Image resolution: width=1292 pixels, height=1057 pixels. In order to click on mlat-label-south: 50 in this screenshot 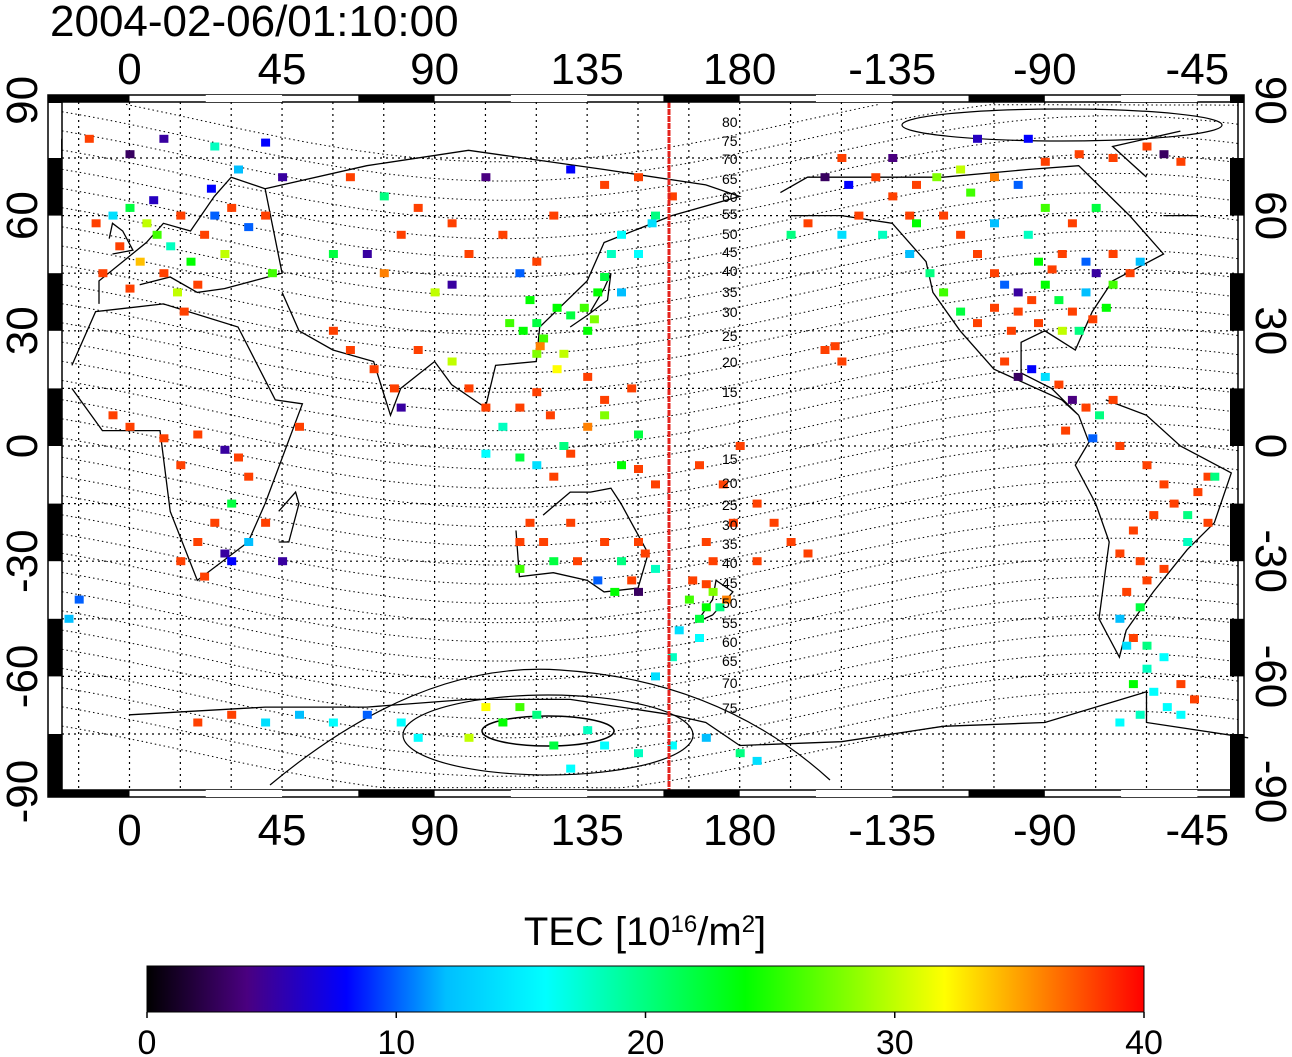, I will do `click(730, 603)`.